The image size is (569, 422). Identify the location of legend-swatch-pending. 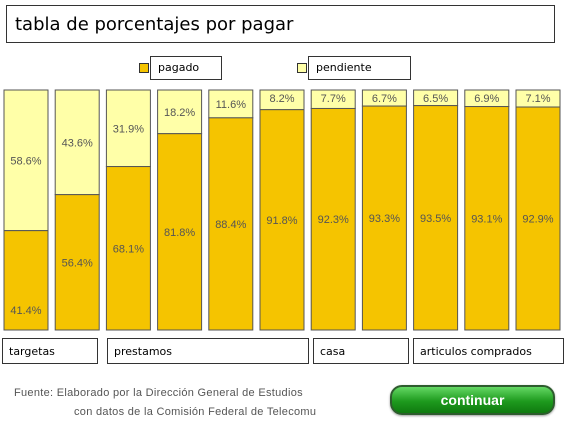
(302, 68).